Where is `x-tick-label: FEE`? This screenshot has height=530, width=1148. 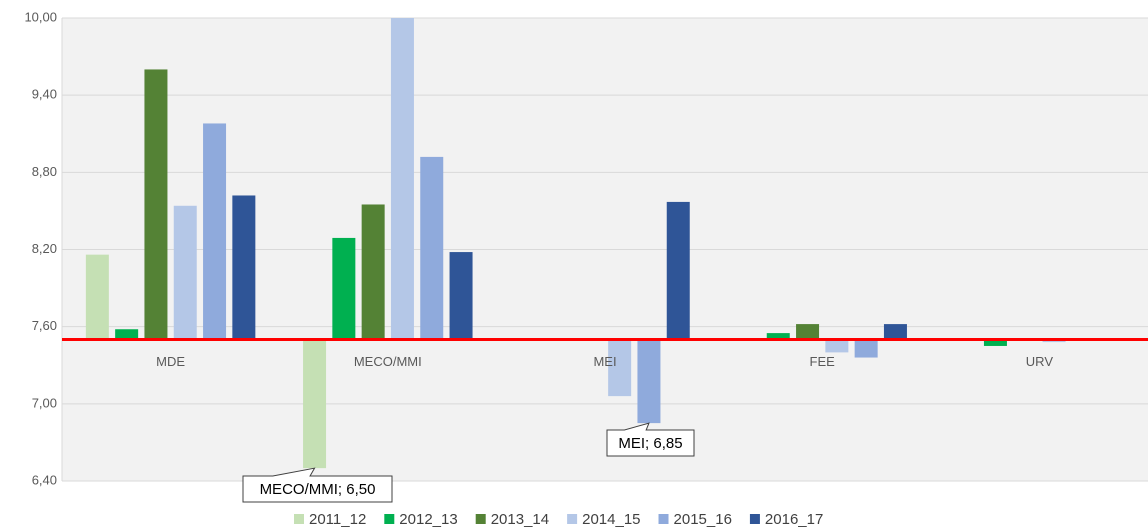 x-tick-label: FEE is located at coordinates (823, 361).